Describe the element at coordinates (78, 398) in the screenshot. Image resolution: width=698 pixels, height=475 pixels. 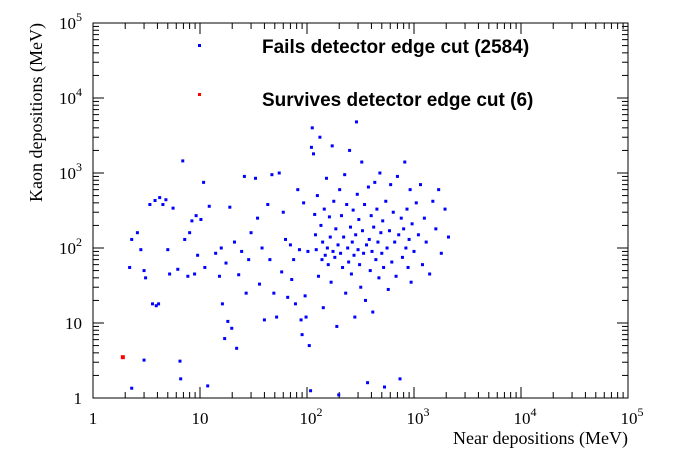
I see `y-tick-label: 1` at that location.